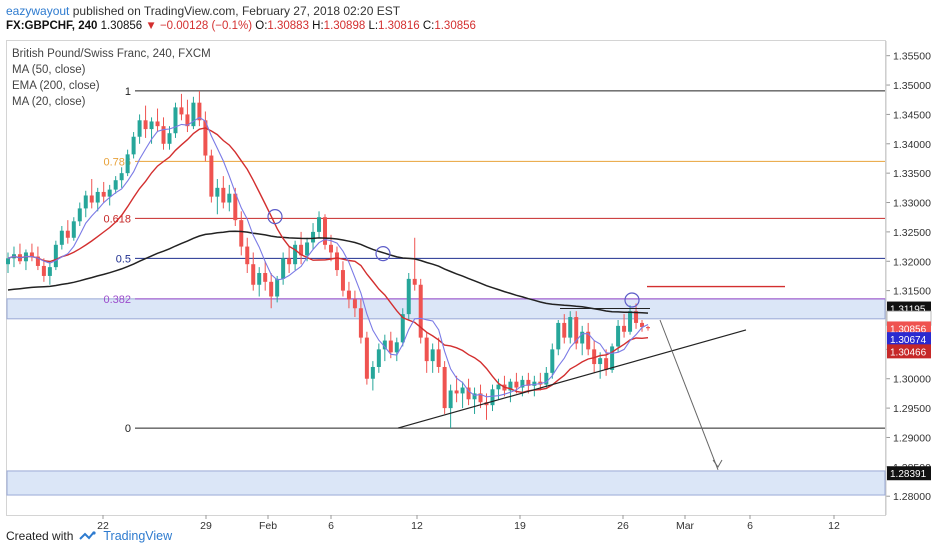 The height and width of the screenshot is (550, 932). Describe the element at coordinates (268, 526) in the screenshot. I see `x-tick-label: Feb` at that location.